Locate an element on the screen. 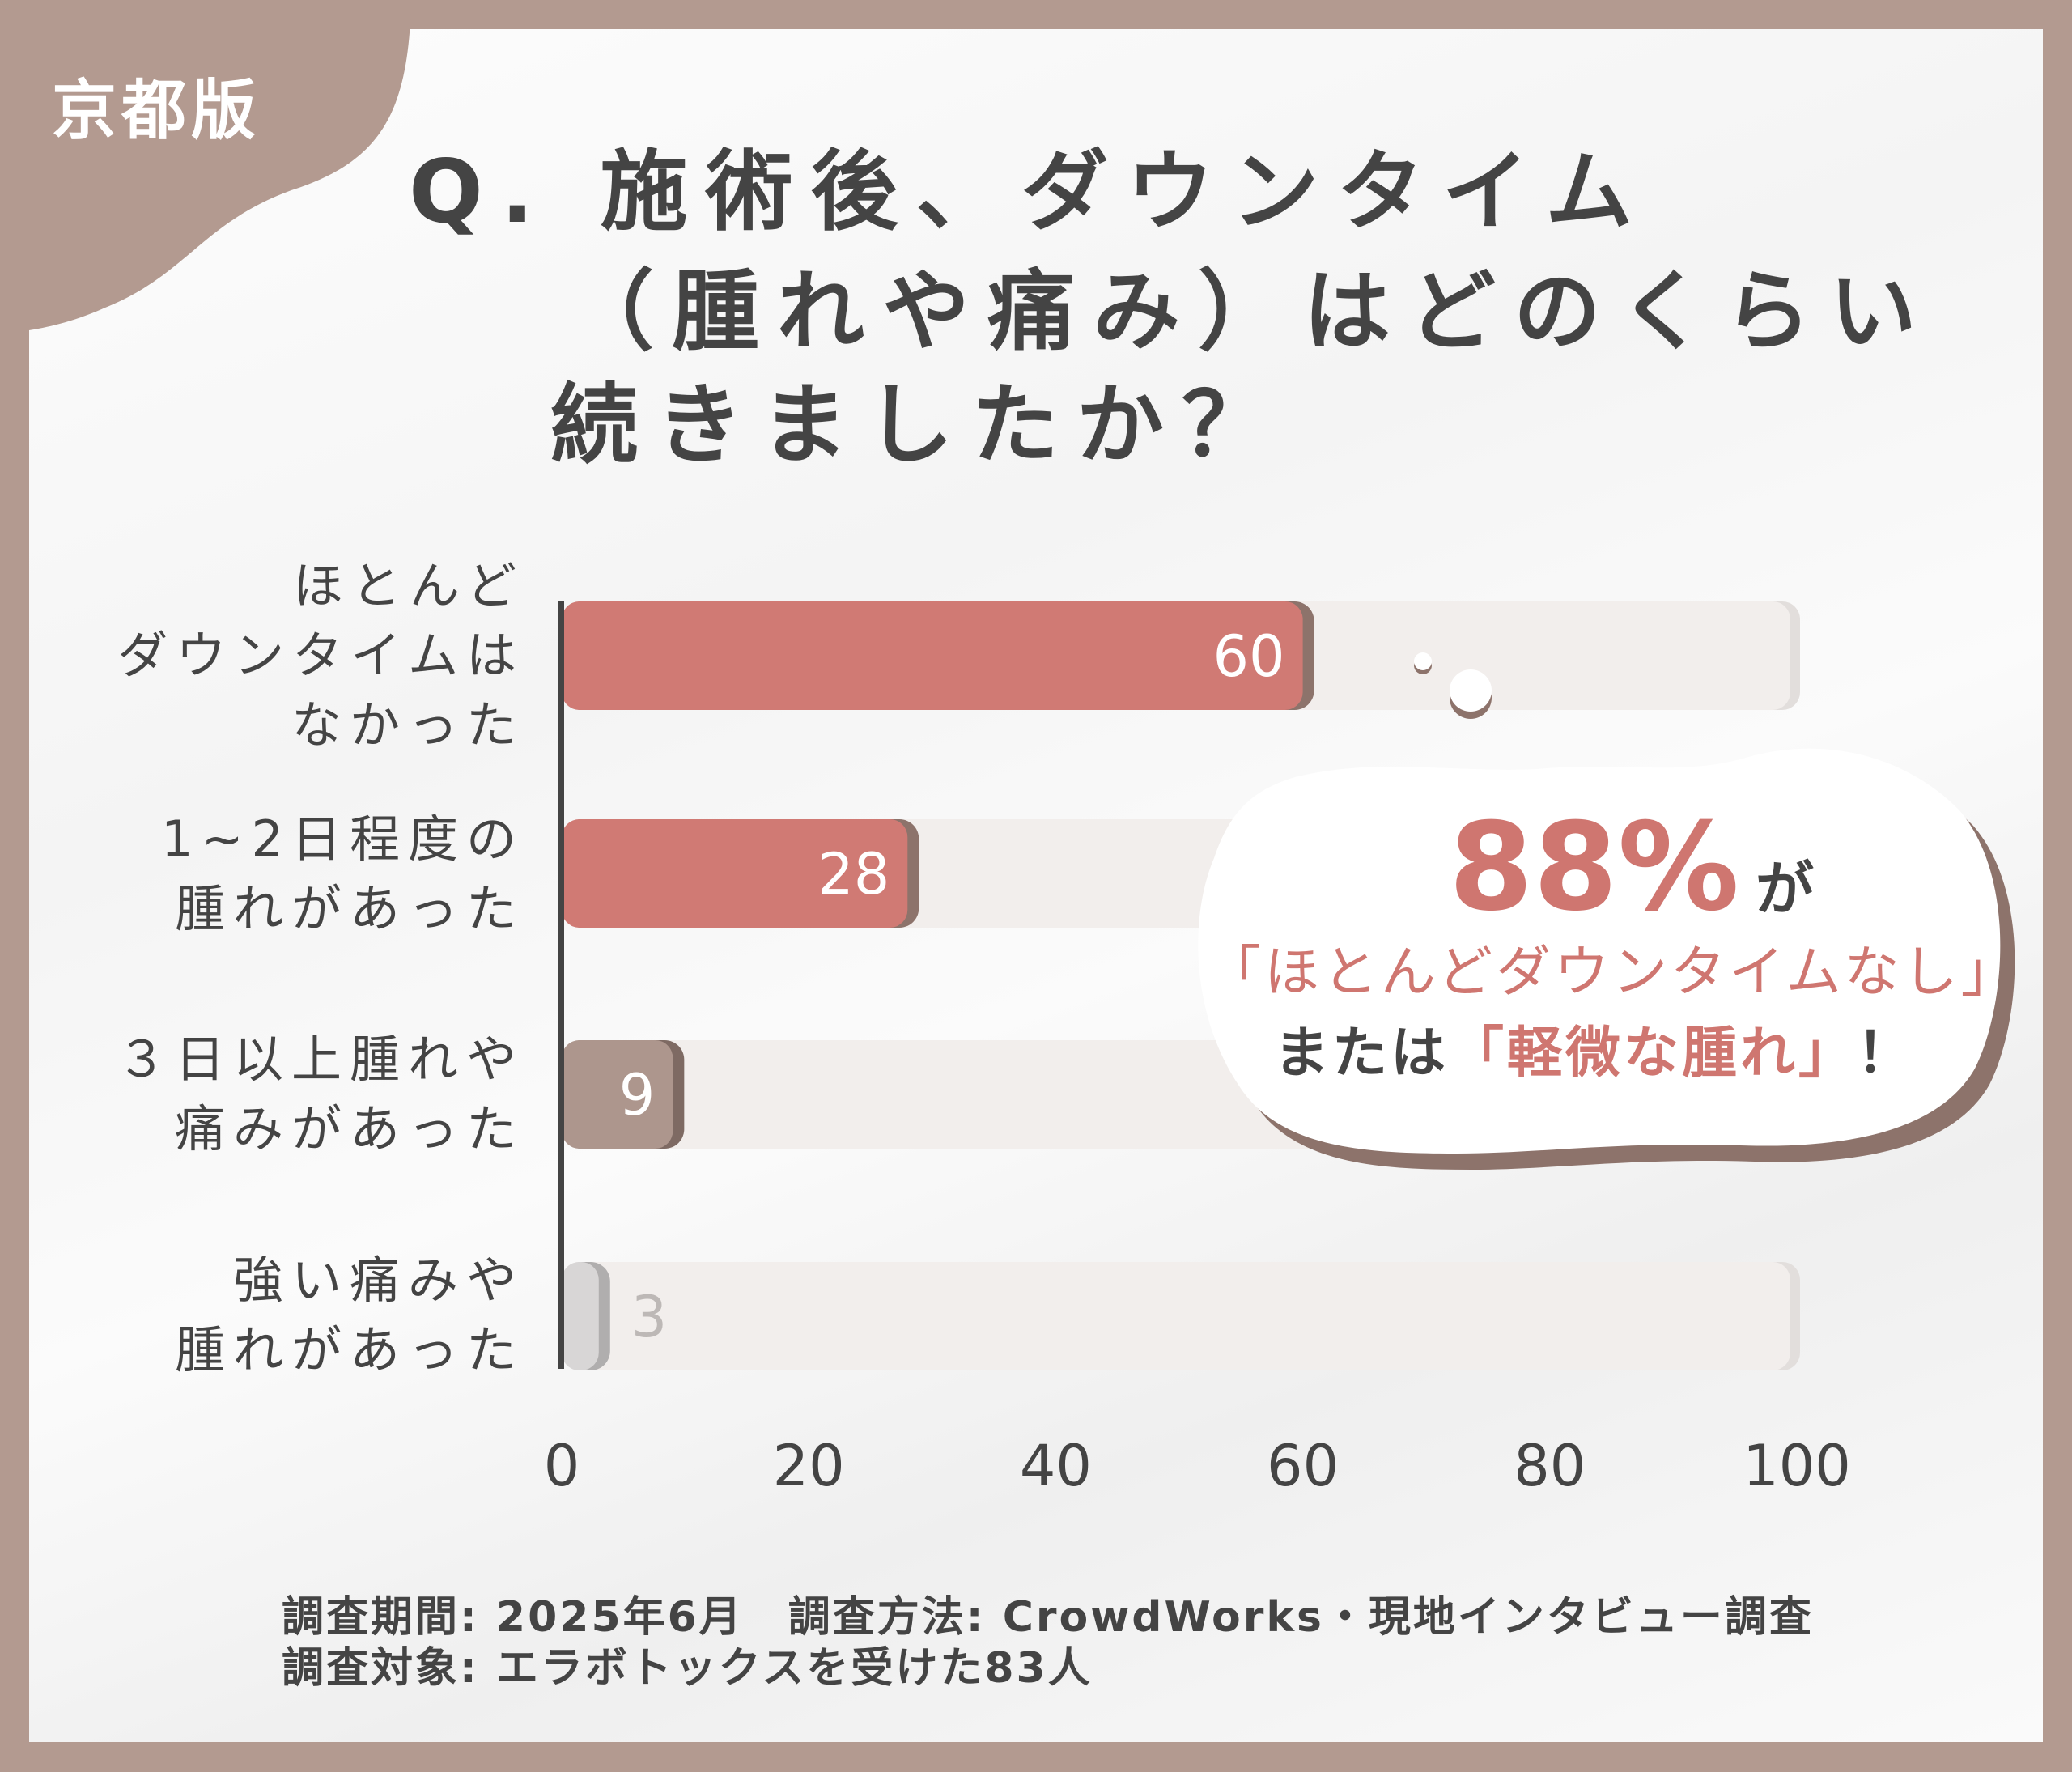  region-badge: 京都版 is located at coordinates (156, 110).